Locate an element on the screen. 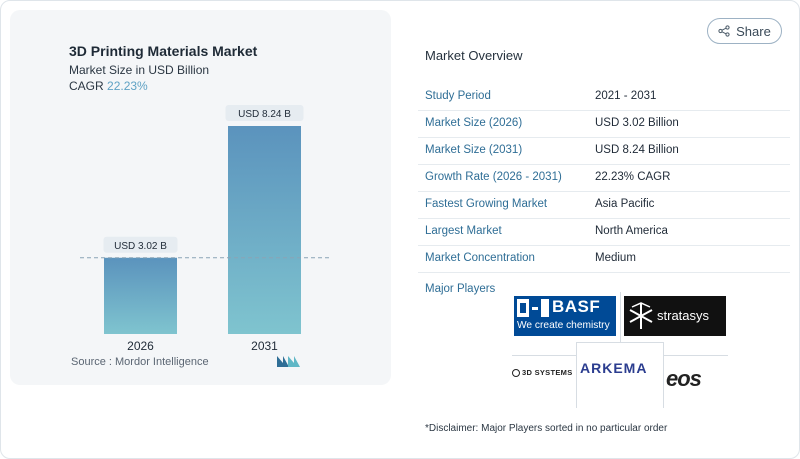  chart-subtitle: Market Size in USD Billion is located at coordinates (139, 70).